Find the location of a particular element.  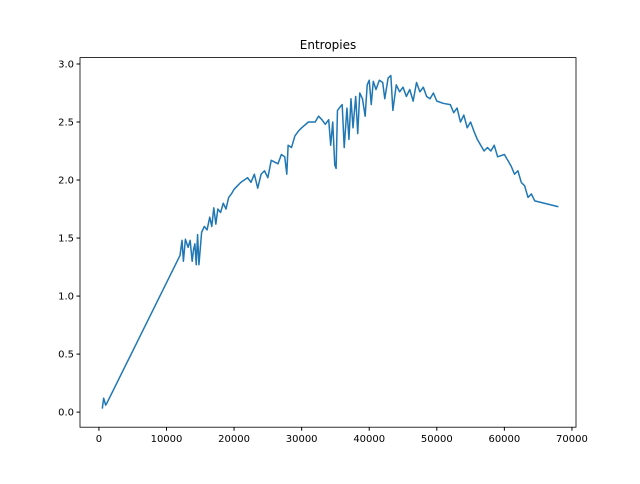

y-tick-label: 1.0 is located at coordinates (66, 297).